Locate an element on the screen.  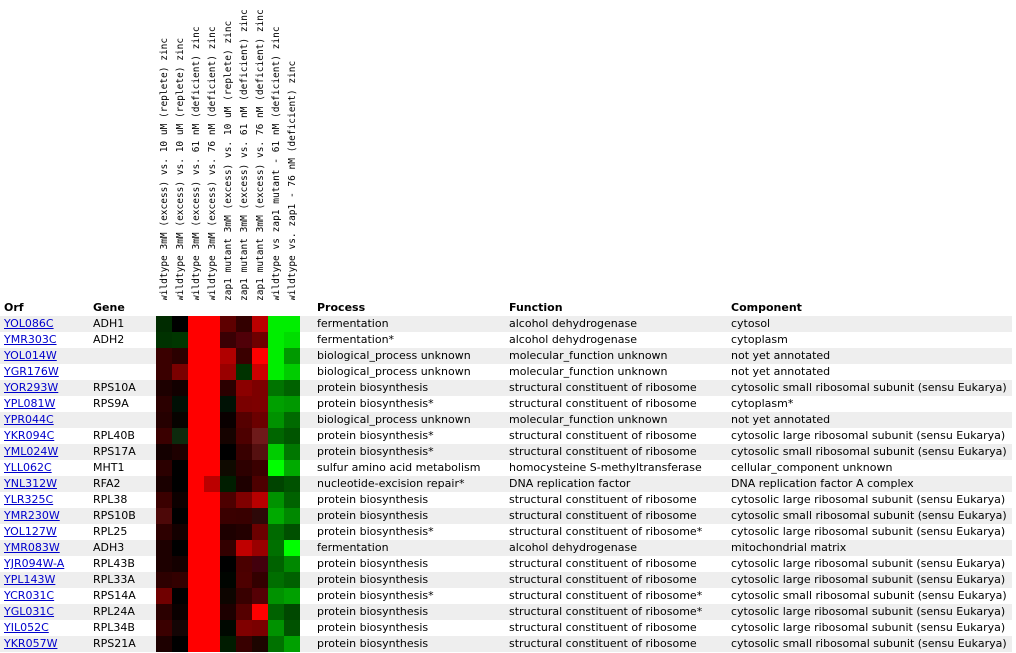
gene-name: RPS14A is located at coordinates (114, 595).